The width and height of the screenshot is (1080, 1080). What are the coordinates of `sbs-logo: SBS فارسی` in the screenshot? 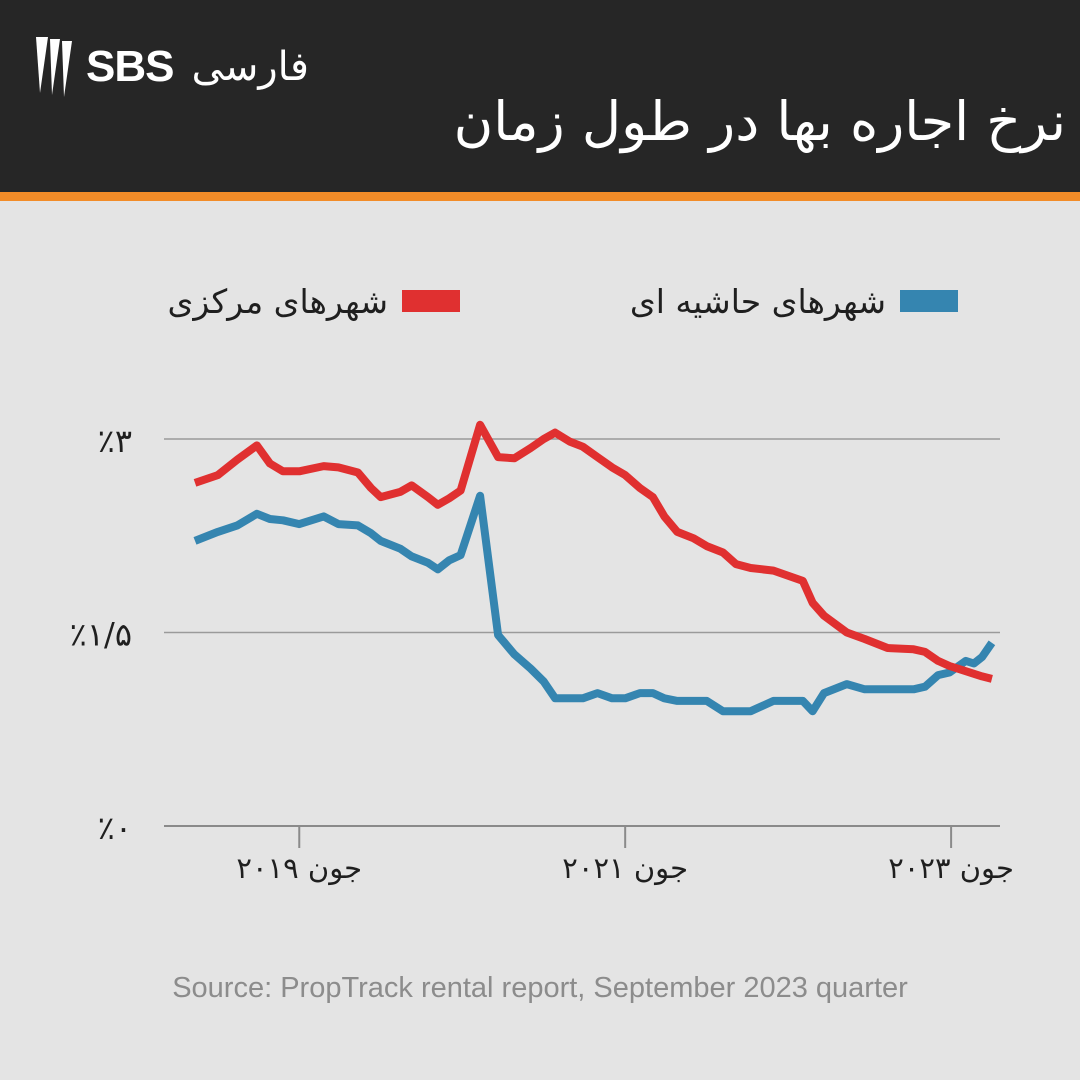 It's located at (169, 67).